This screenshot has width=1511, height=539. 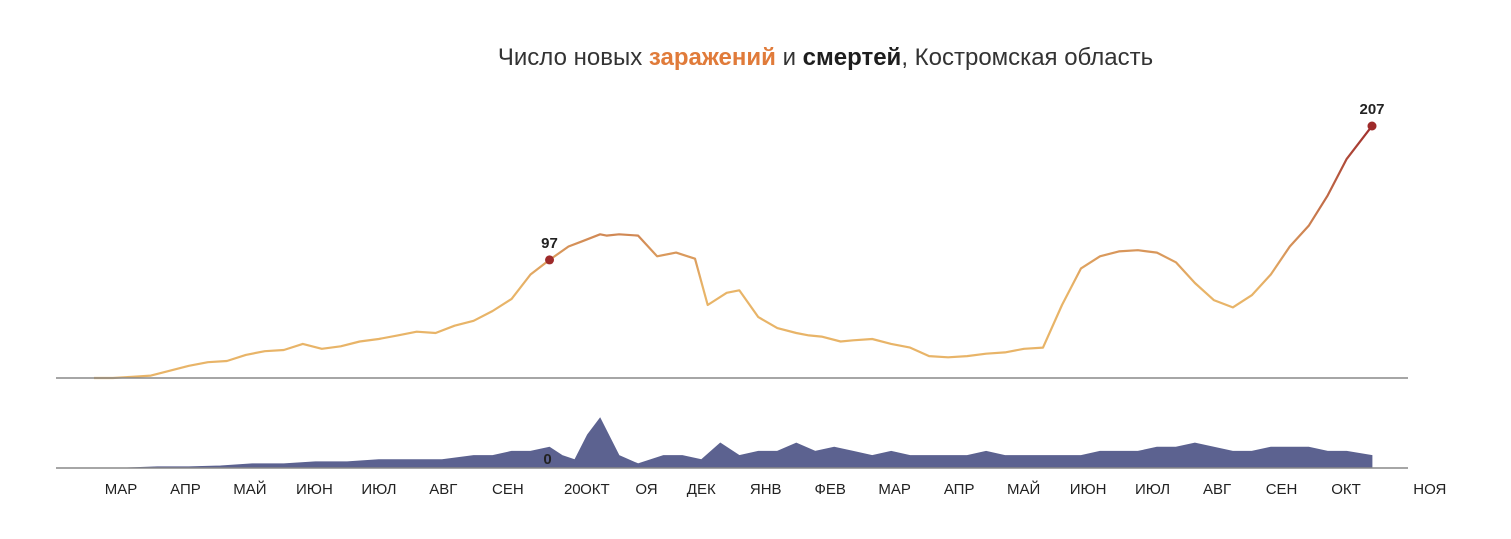 I want to click on x-tick-label: ЯНВ, so click(x=766, y=489).